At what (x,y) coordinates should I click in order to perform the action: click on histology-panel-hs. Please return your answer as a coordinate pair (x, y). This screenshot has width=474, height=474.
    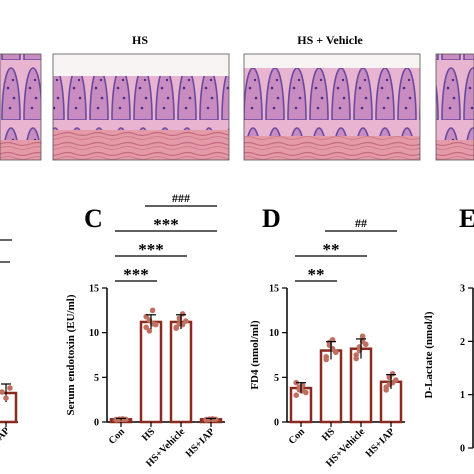
    Looking at the image, I should click on (141, 107).